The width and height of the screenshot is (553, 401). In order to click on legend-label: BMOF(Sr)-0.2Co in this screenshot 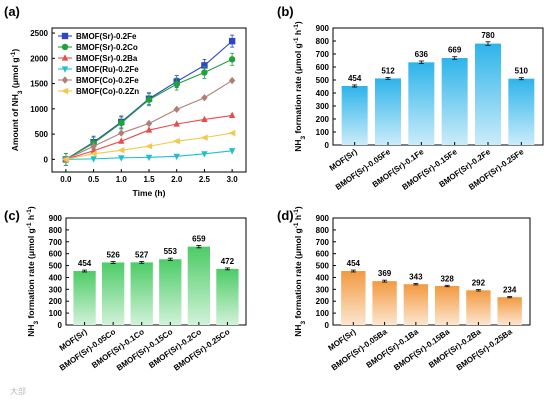, I will do `click(107, 47)`.